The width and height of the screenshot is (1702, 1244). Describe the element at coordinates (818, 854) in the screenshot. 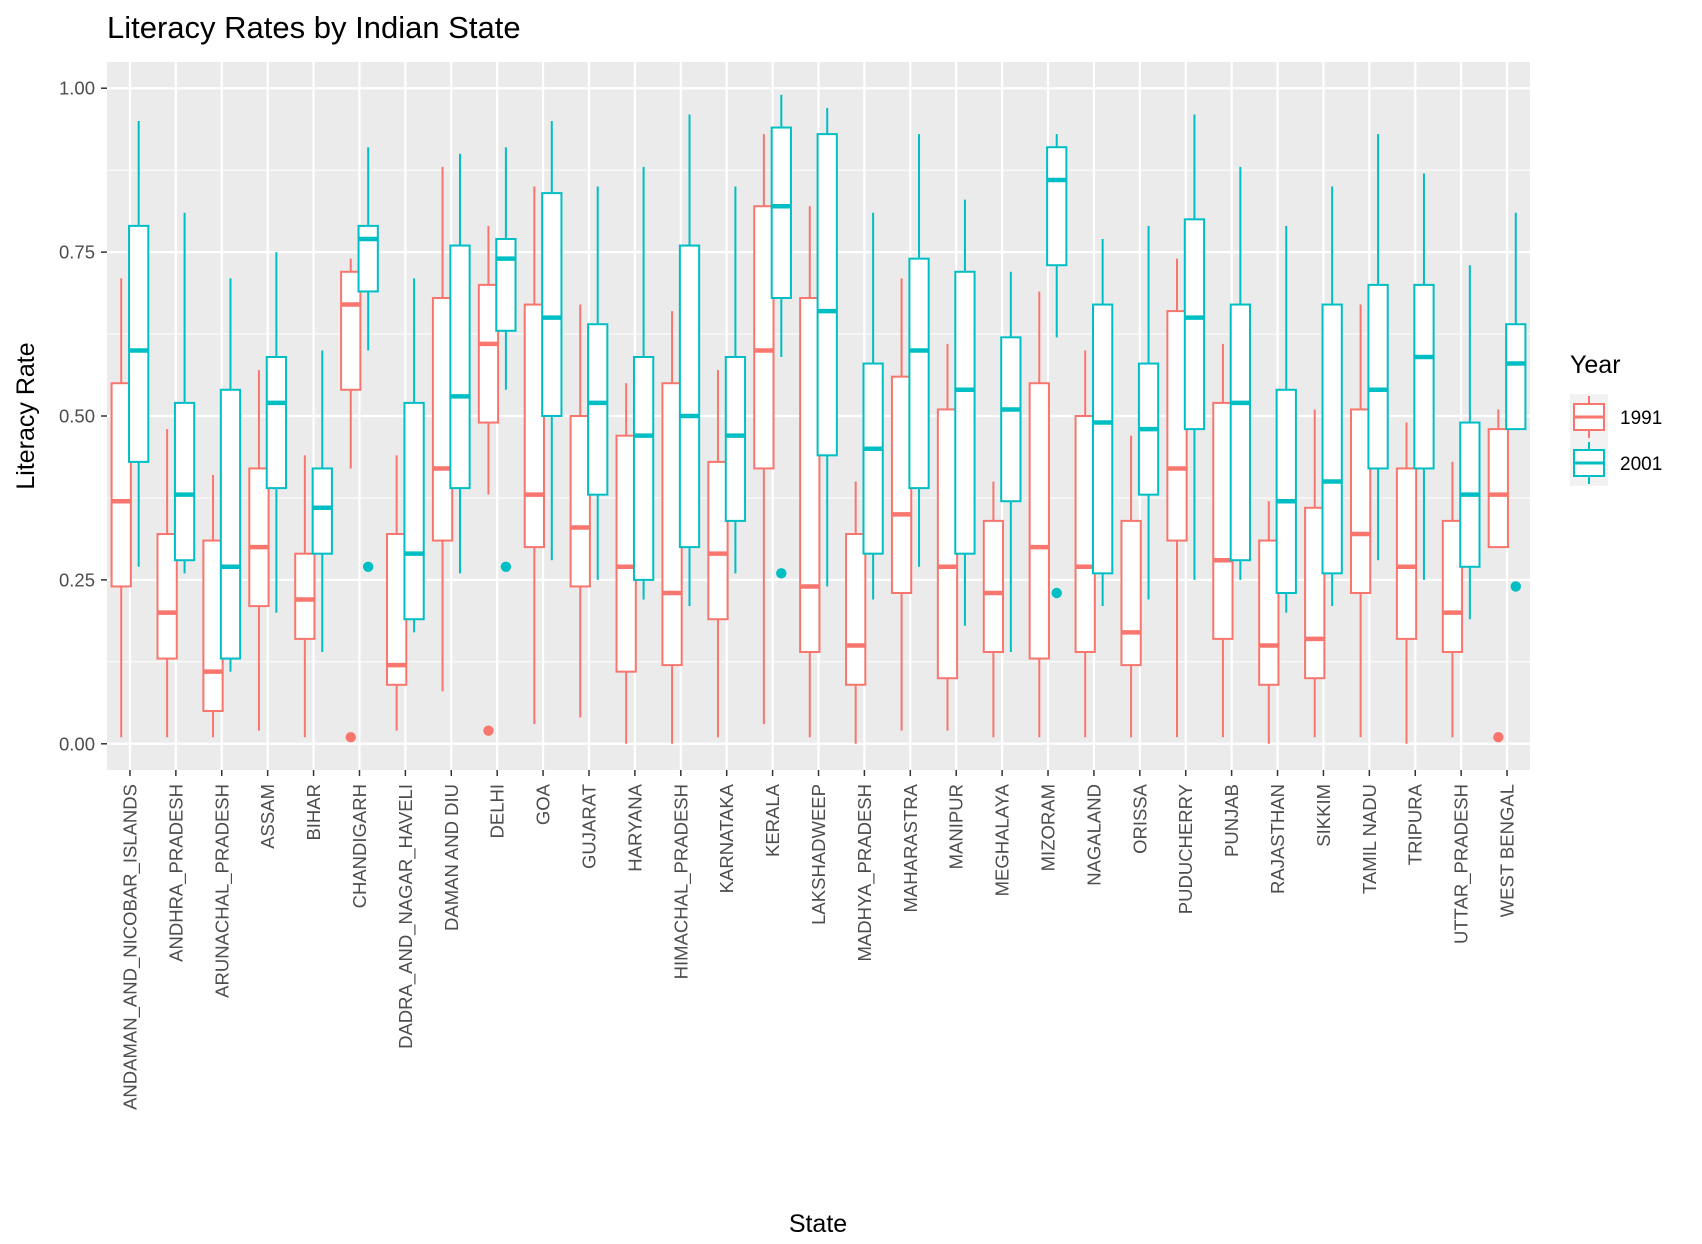

I see `x-tick-label: LAKSHADWEEP` at that location.